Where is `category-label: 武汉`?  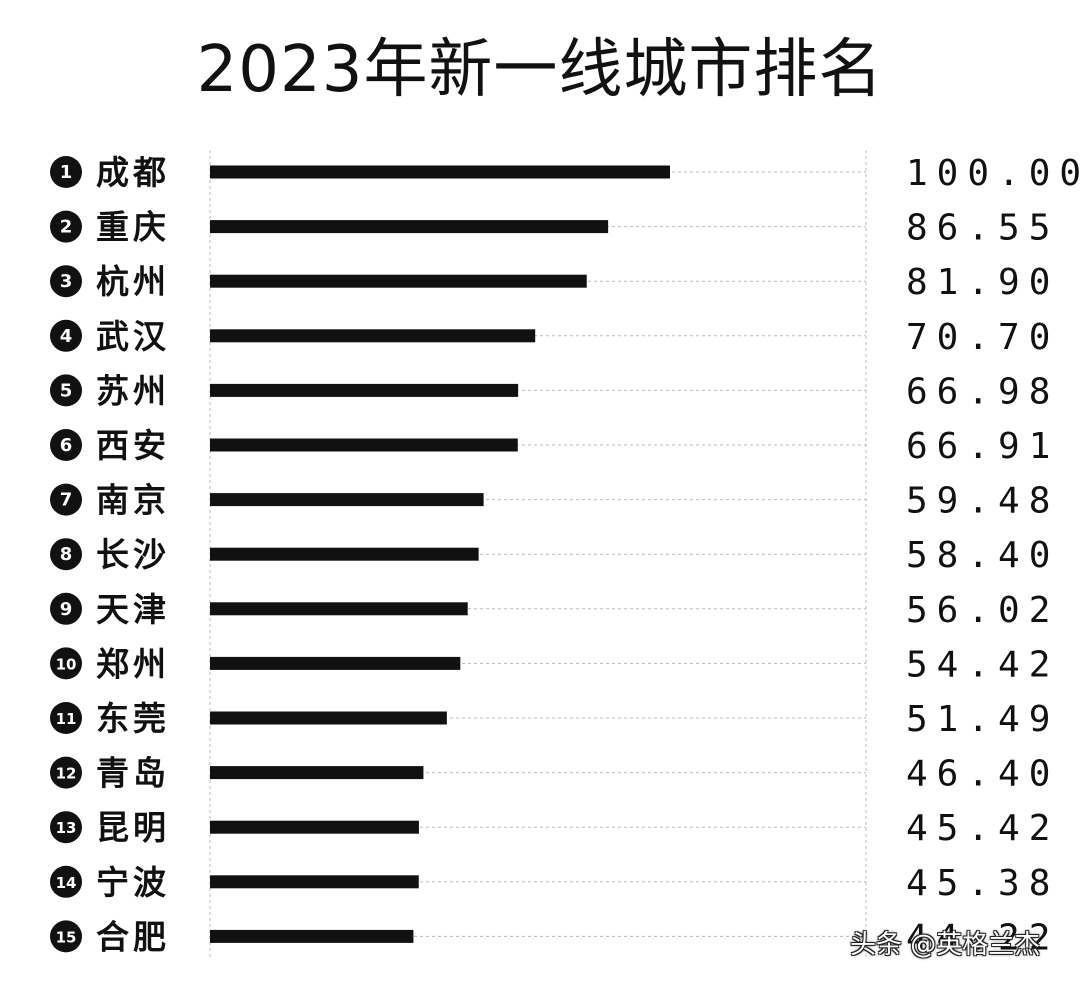 category-label: 武汉 is located at coordinates (133, 336).